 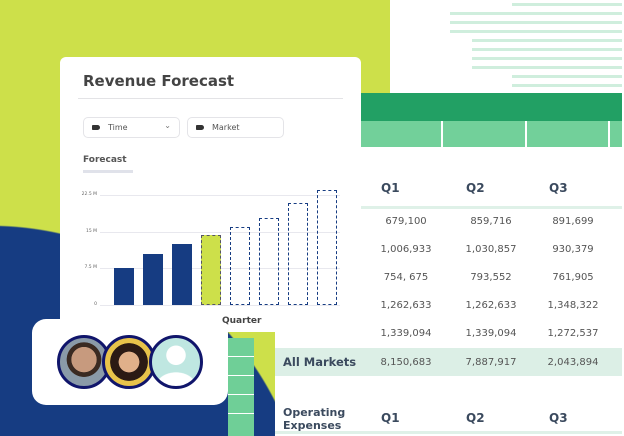 I want to click on forecast-tab: Forecast, so click(x=105, y=160).